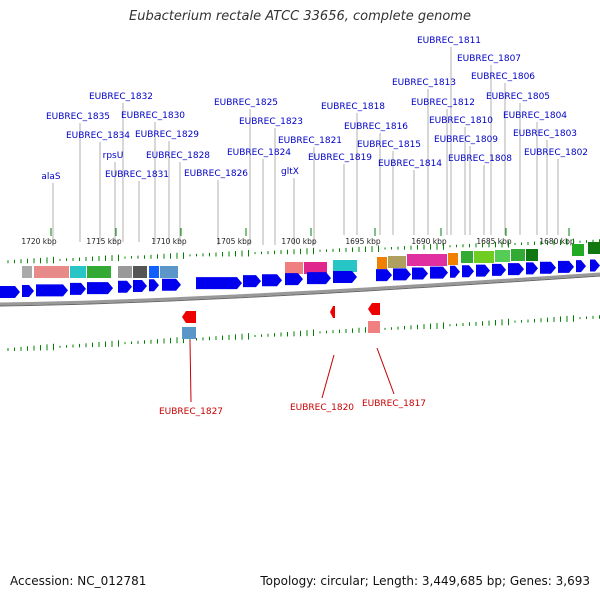  What do you see at coordinates (191, 412) in the screenshot?
I see `gene-label: EUBREC_1827` at bounding box center [191, 412].